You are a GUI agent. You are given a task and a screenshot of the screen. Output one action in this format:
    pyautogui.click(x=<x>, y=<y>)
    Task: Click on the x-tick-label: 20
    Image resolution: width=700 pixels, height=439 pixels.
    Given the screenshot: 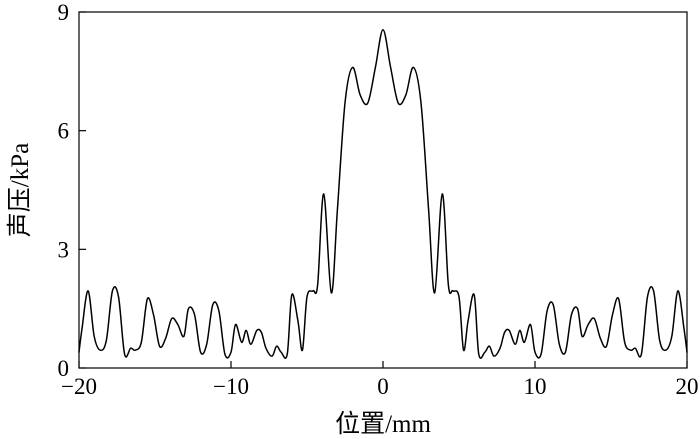 What is the action you would take?
    pyautogui.click(x=687, y=386)
    